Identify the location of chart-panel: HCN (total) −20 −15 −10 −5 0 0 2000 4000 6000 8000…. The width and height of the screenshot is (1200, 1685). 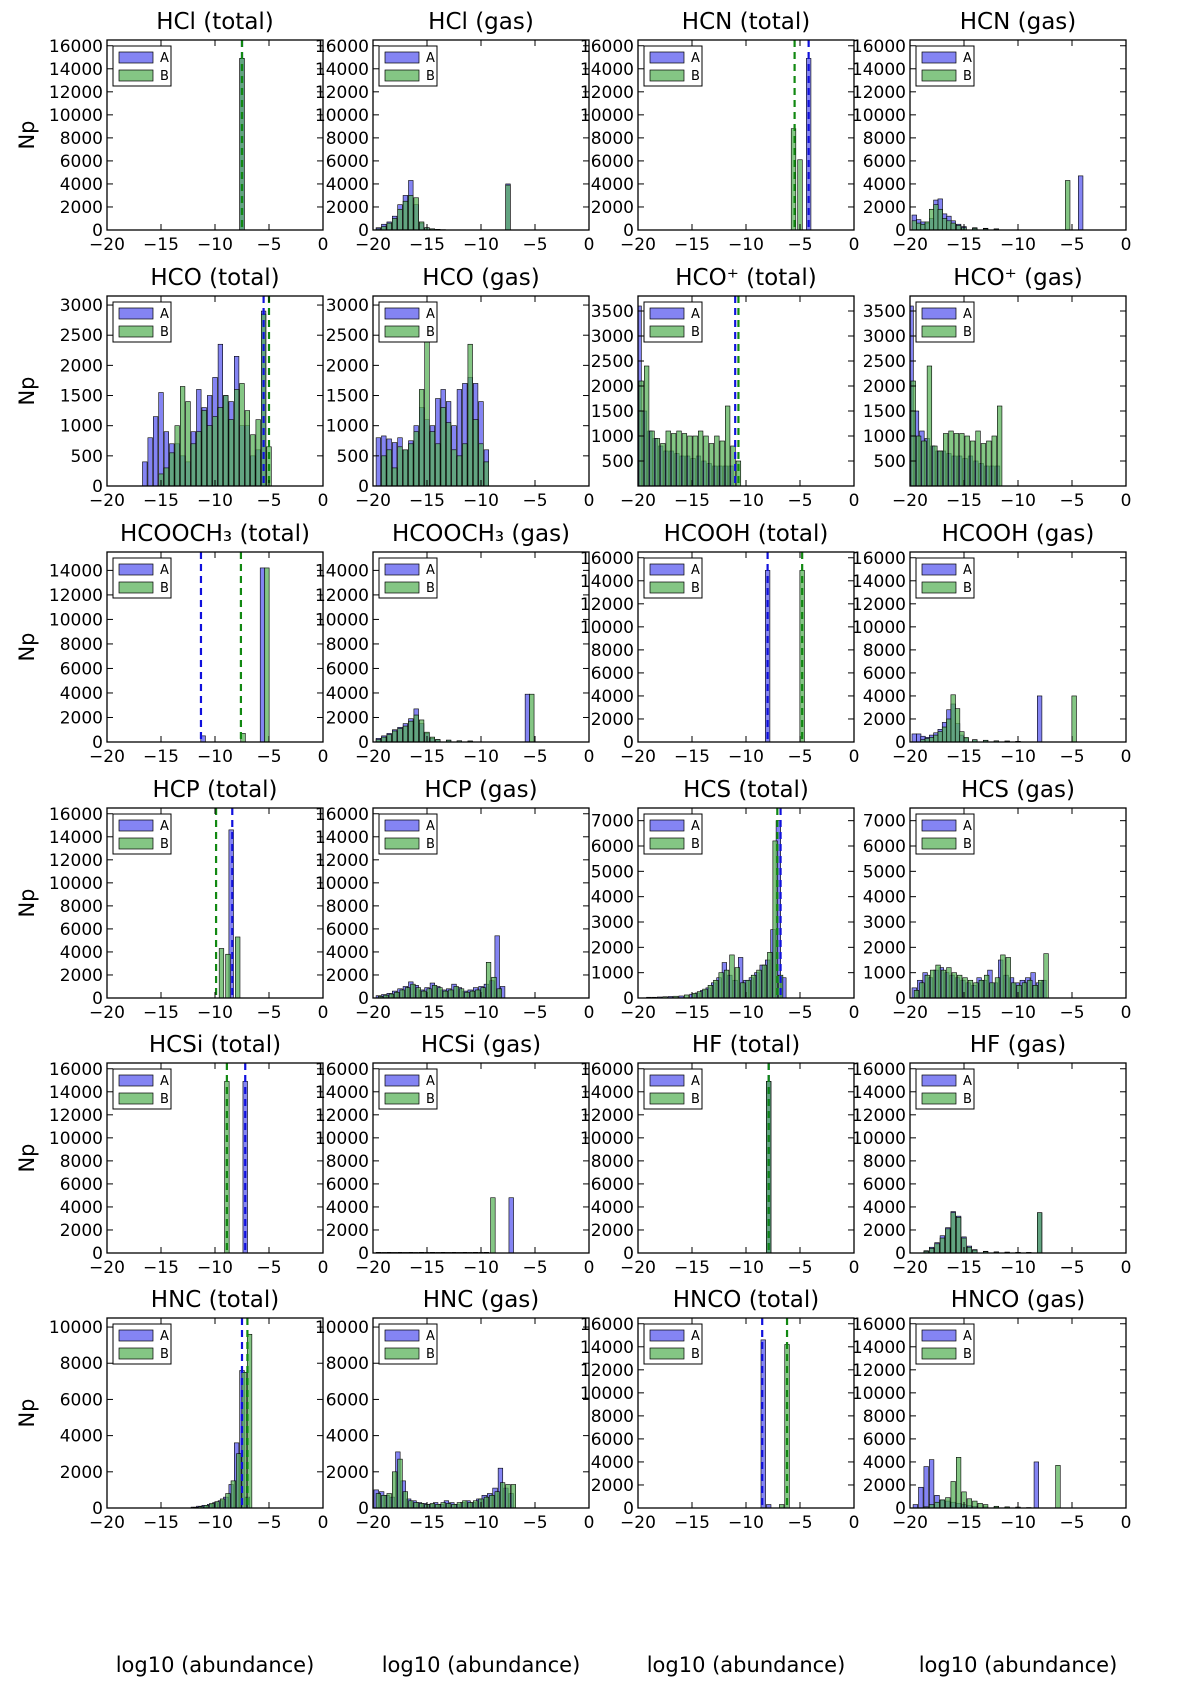
(720, 132).